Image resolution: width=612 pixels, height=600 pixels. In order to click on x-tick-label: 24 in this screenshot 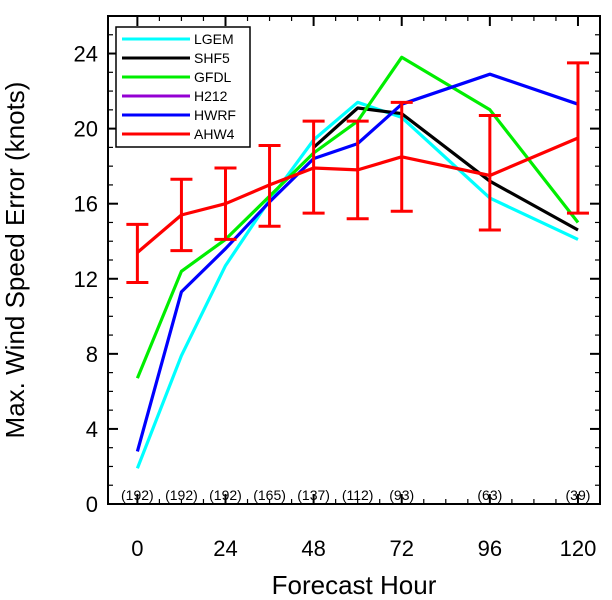, I will do `click(225, 548)`.